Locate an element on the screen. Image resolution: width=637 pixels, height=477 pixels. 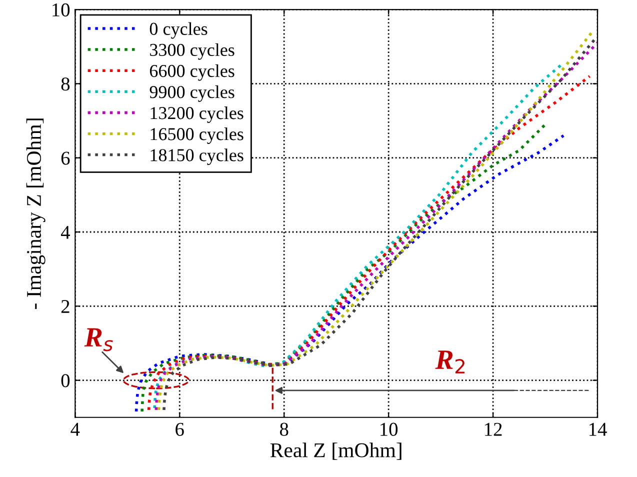
legend-label: 18150 cycles is located at coordinates (197, 157).